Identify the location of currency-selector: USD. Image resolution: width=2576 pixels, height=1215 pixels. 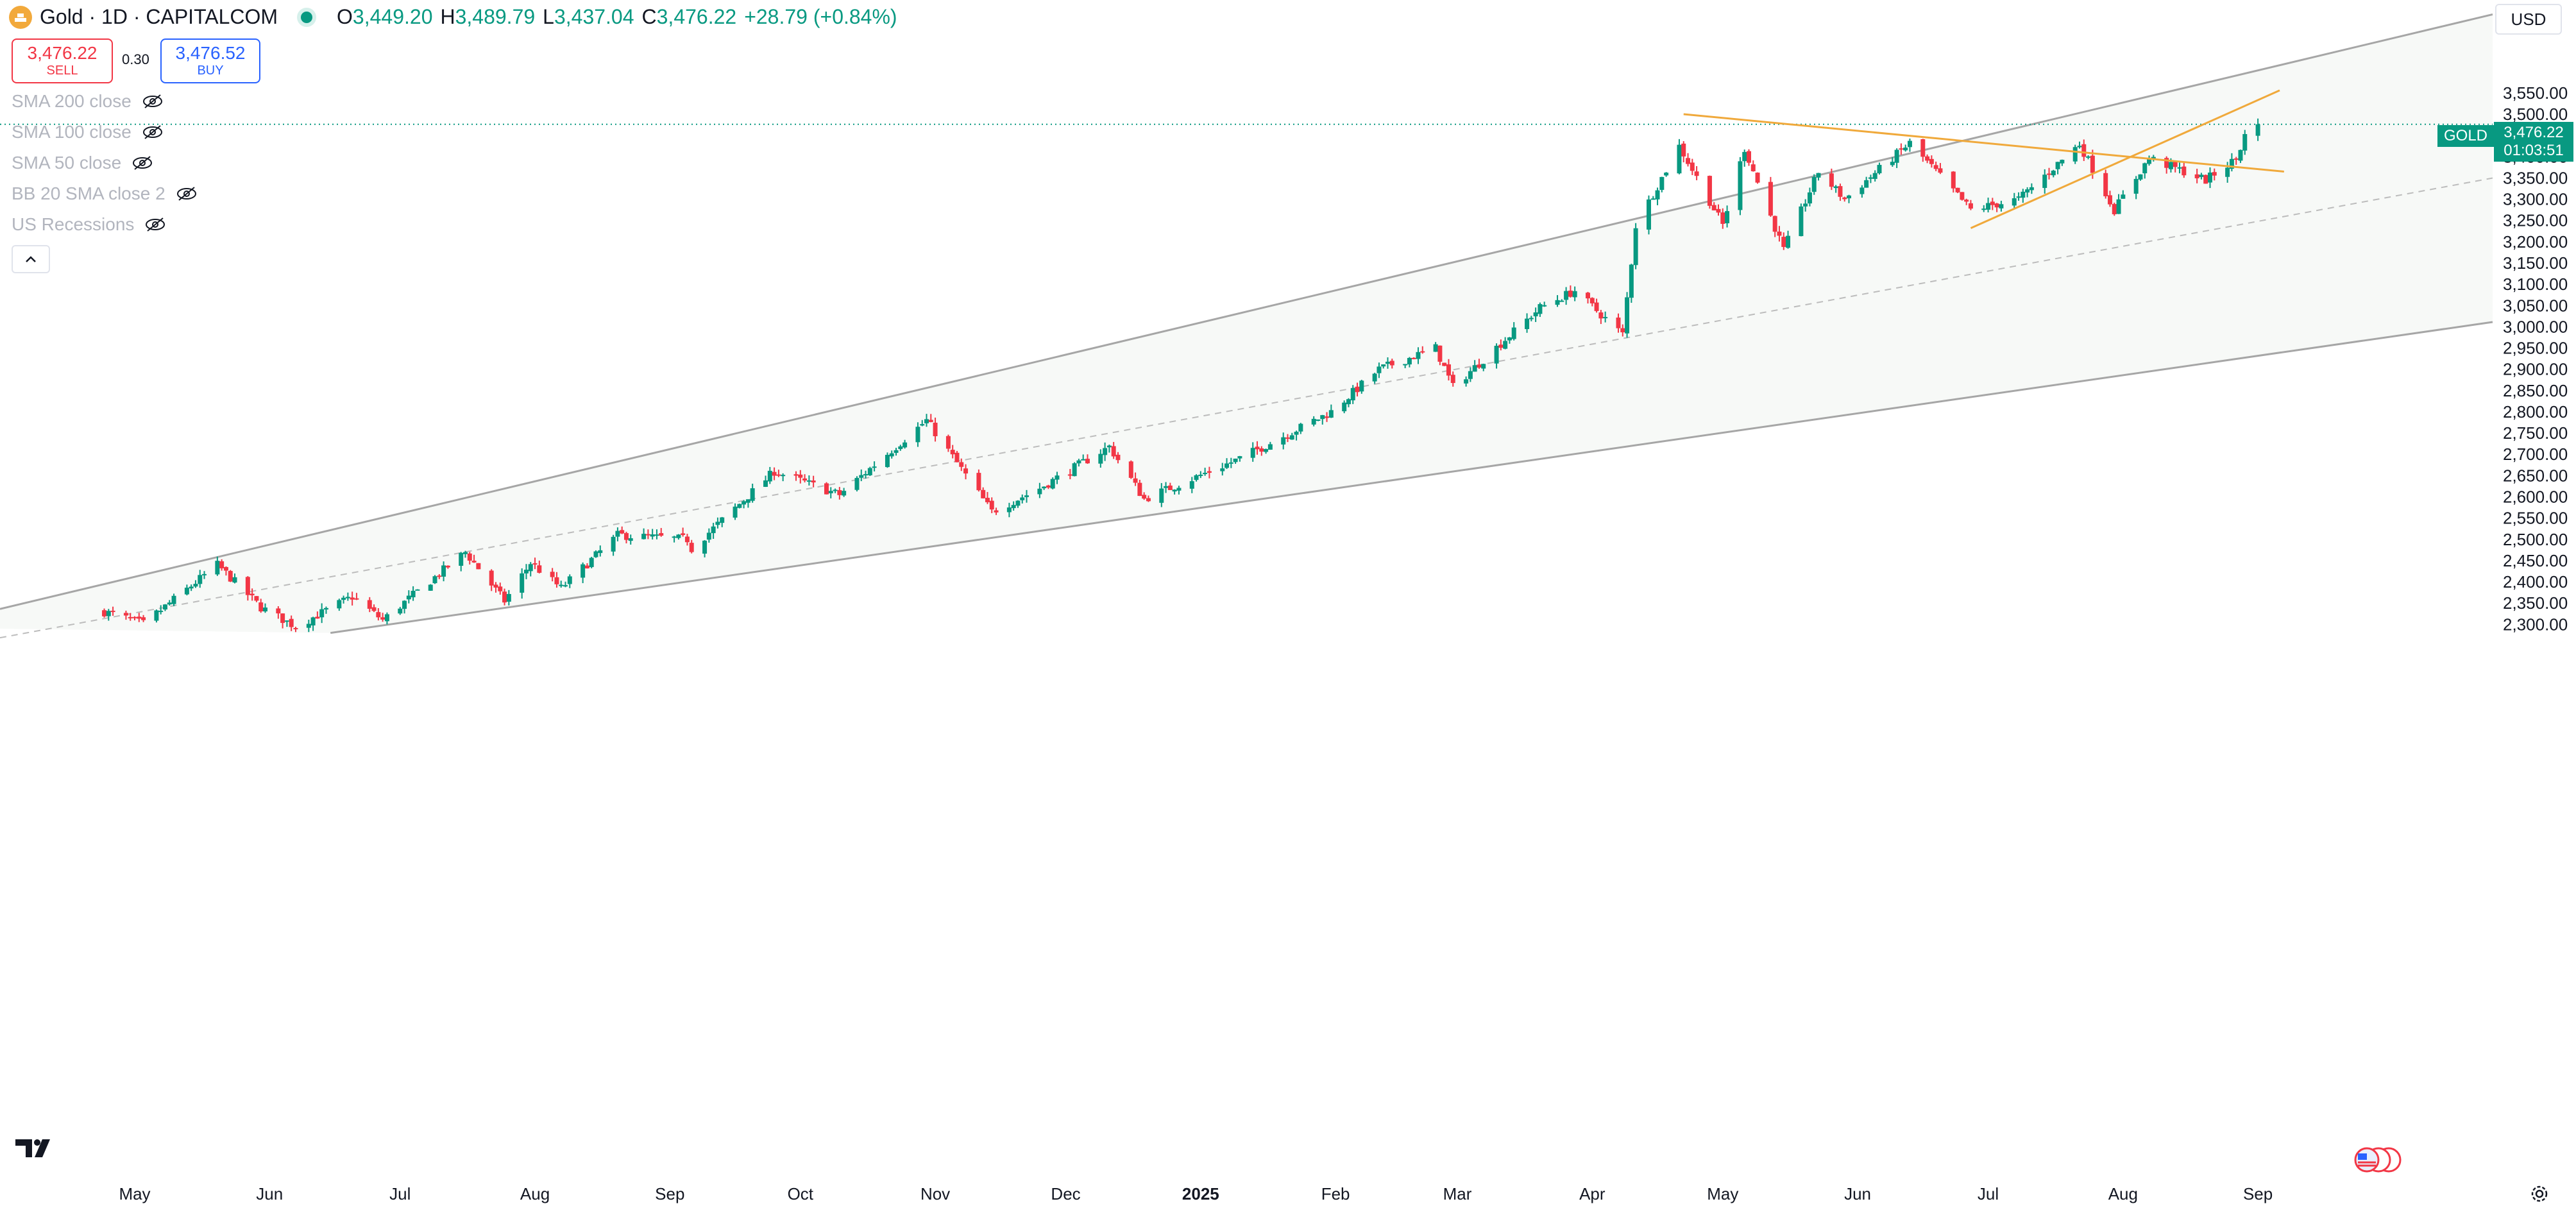
(2528, 19).